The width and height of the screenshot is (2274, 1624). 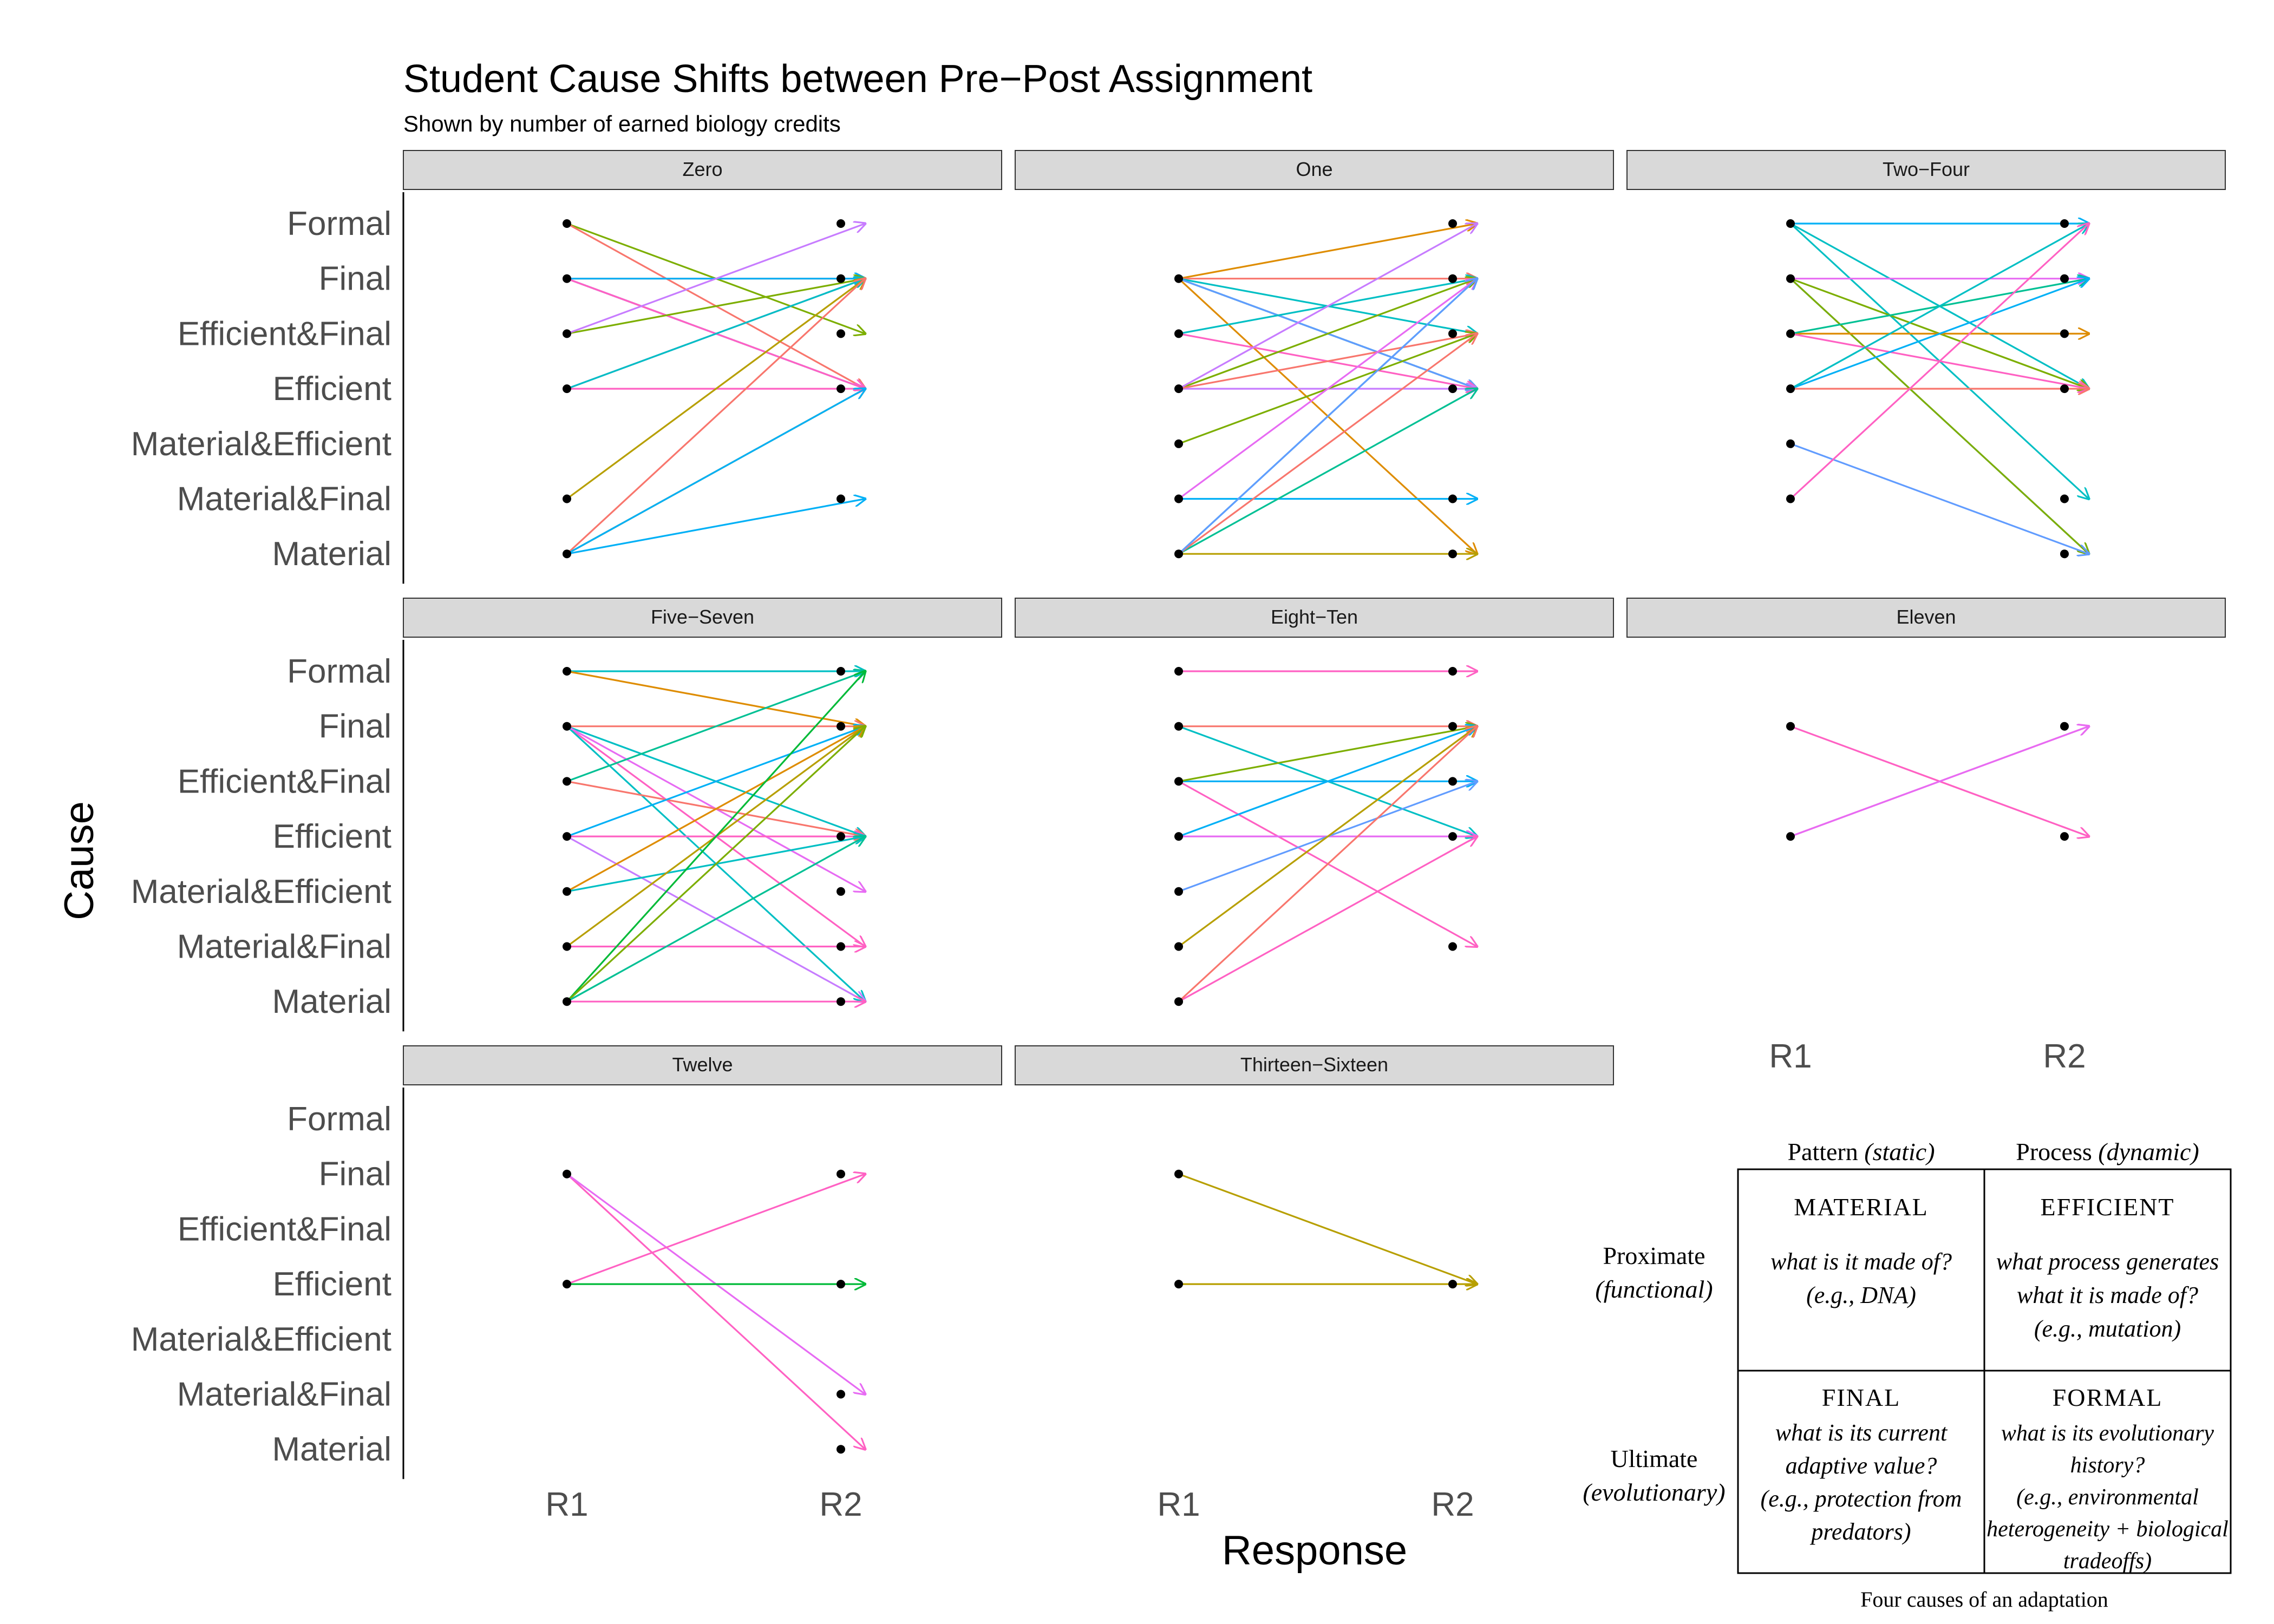 I want to click on x-tick-label: R2, so click(x=2065, y=1056).